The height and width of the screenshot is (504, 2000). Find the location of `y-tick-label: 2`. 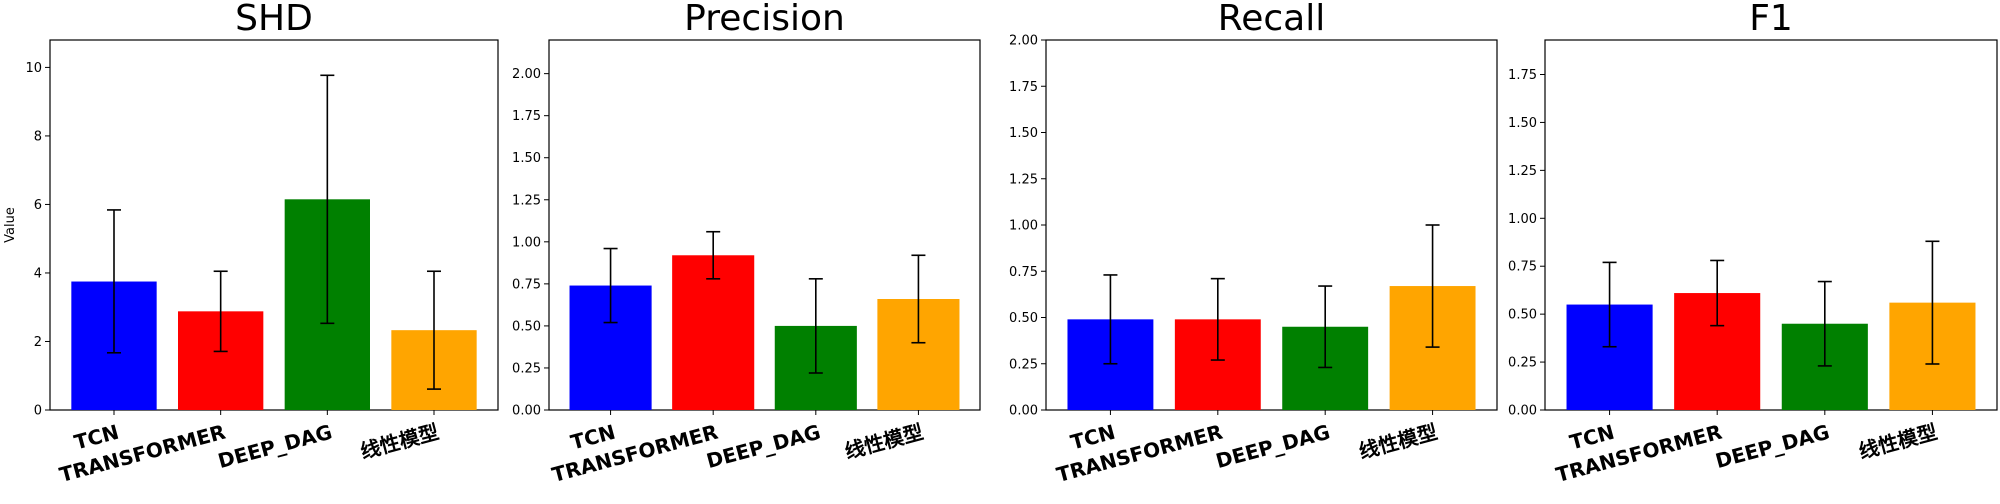

y-tick-label: 2 is located at coordinates (38, 342).